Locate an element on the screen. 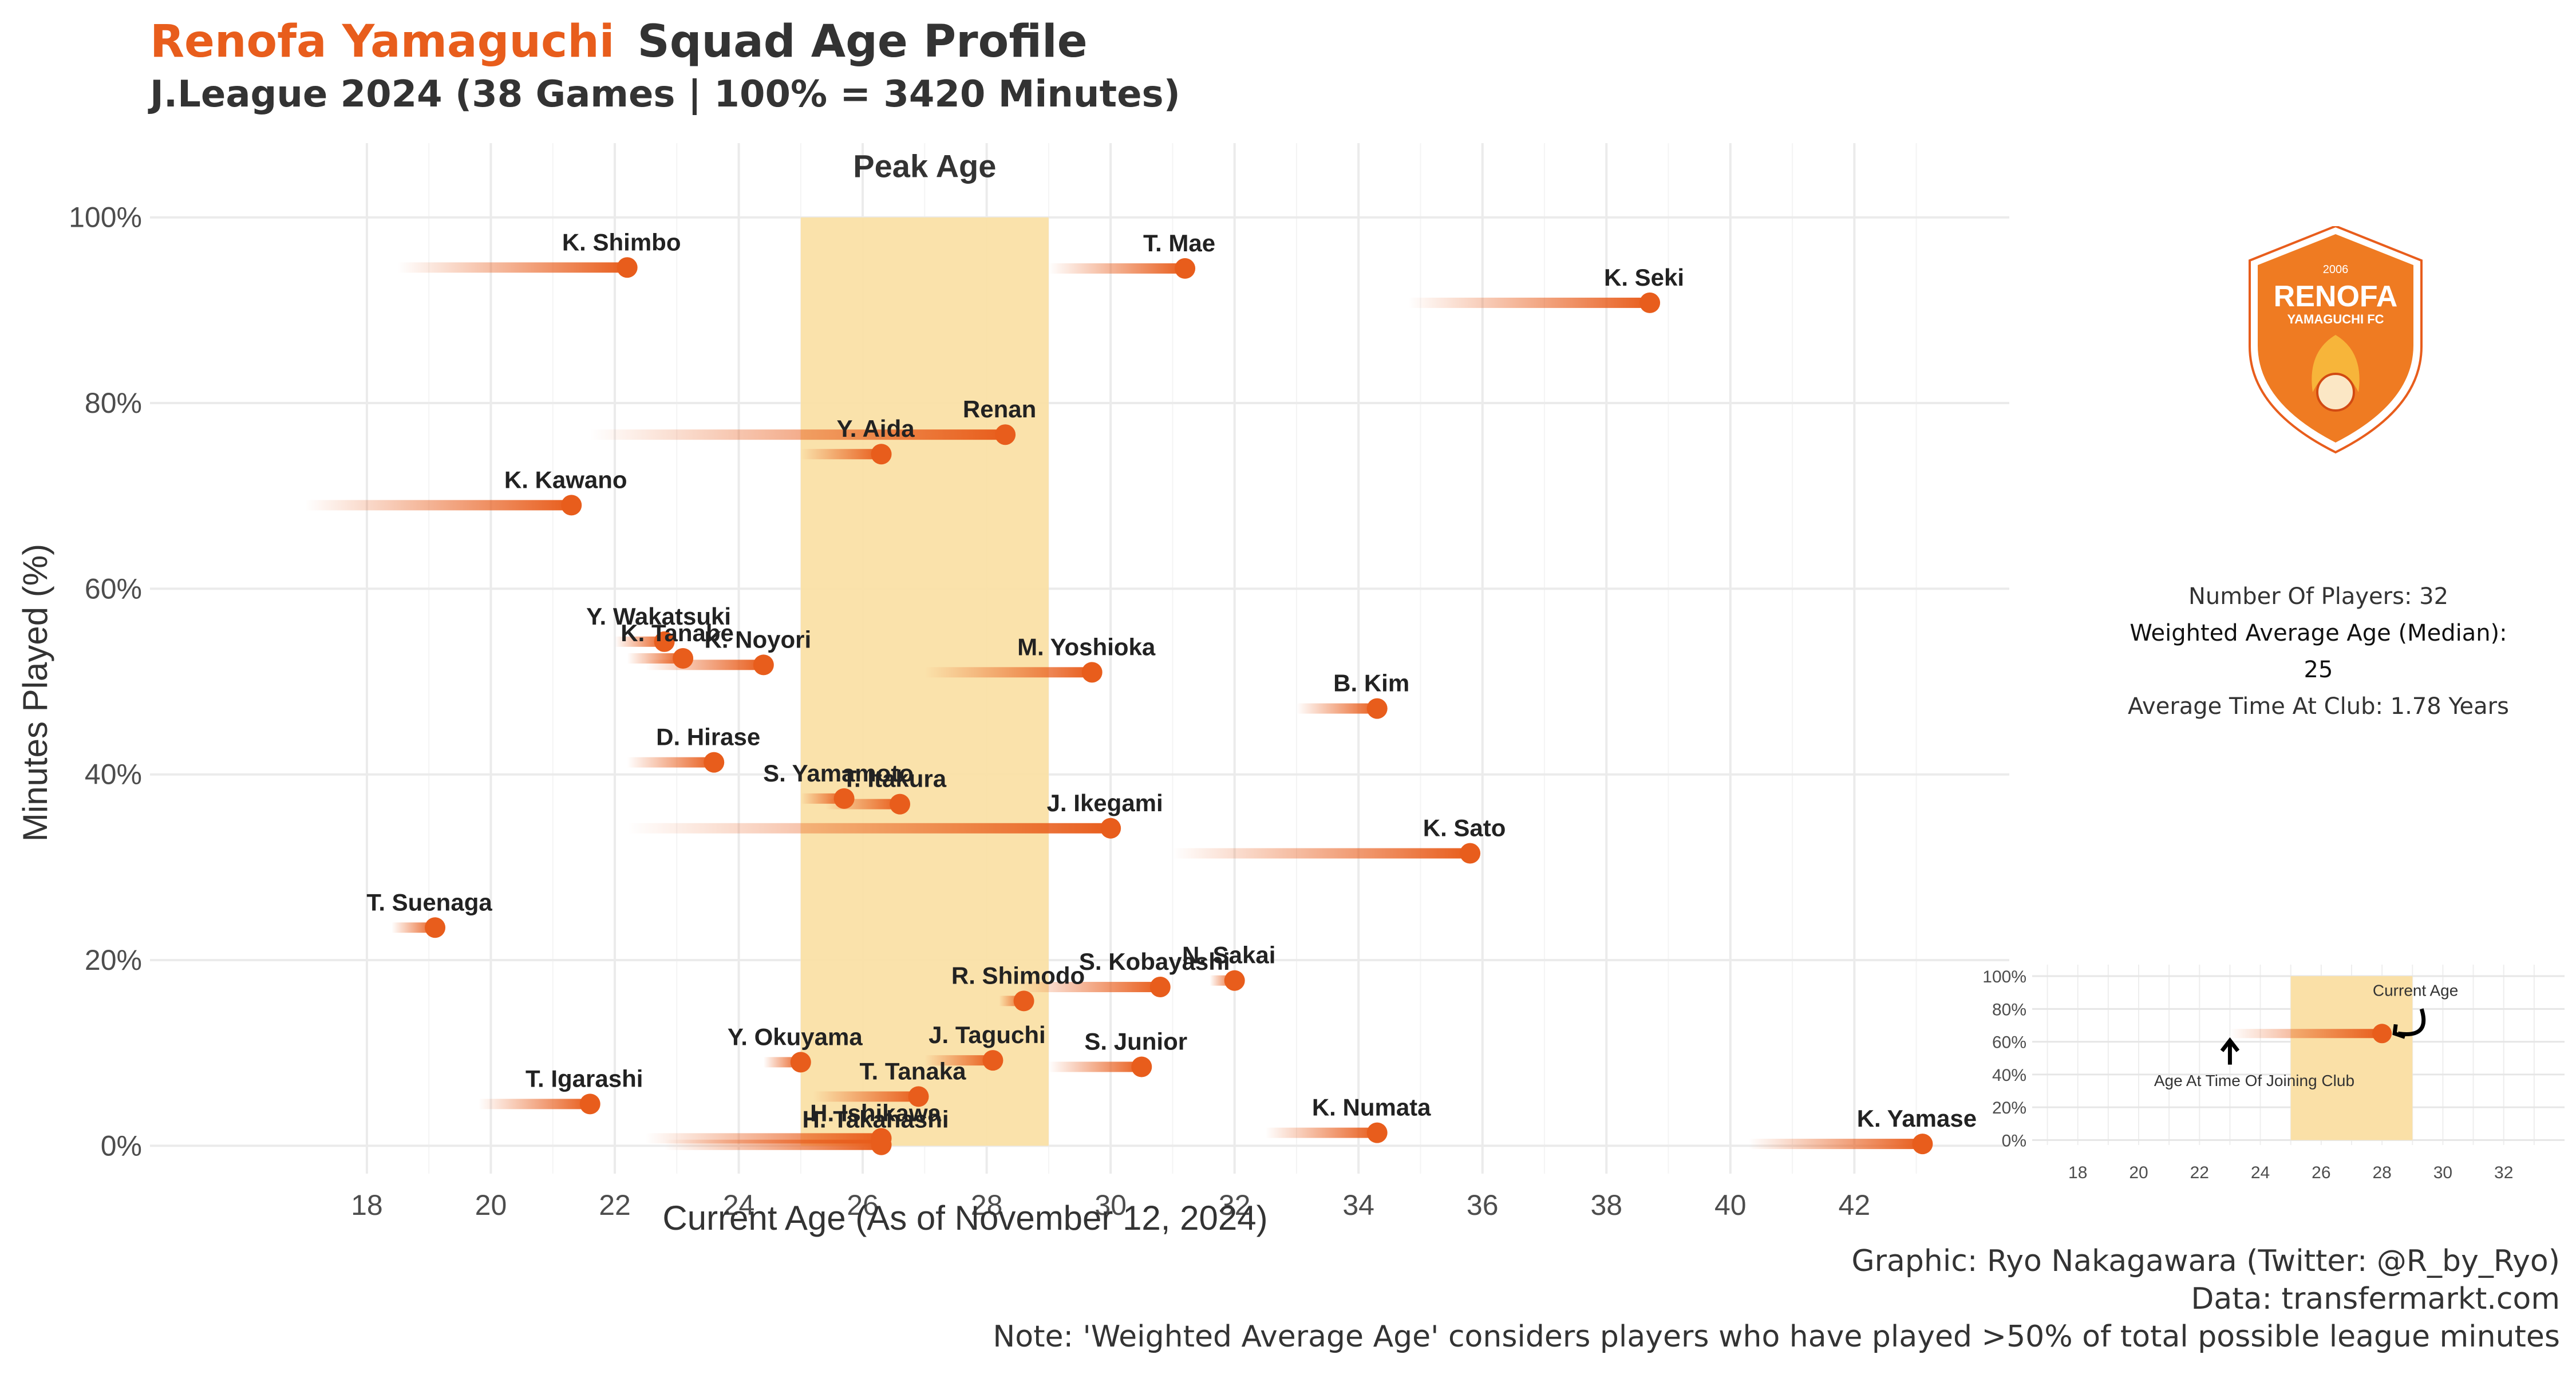 This screenshot has height=1374, width=2576. x-tick-label: 18 is located at coordinates (367, 1205).